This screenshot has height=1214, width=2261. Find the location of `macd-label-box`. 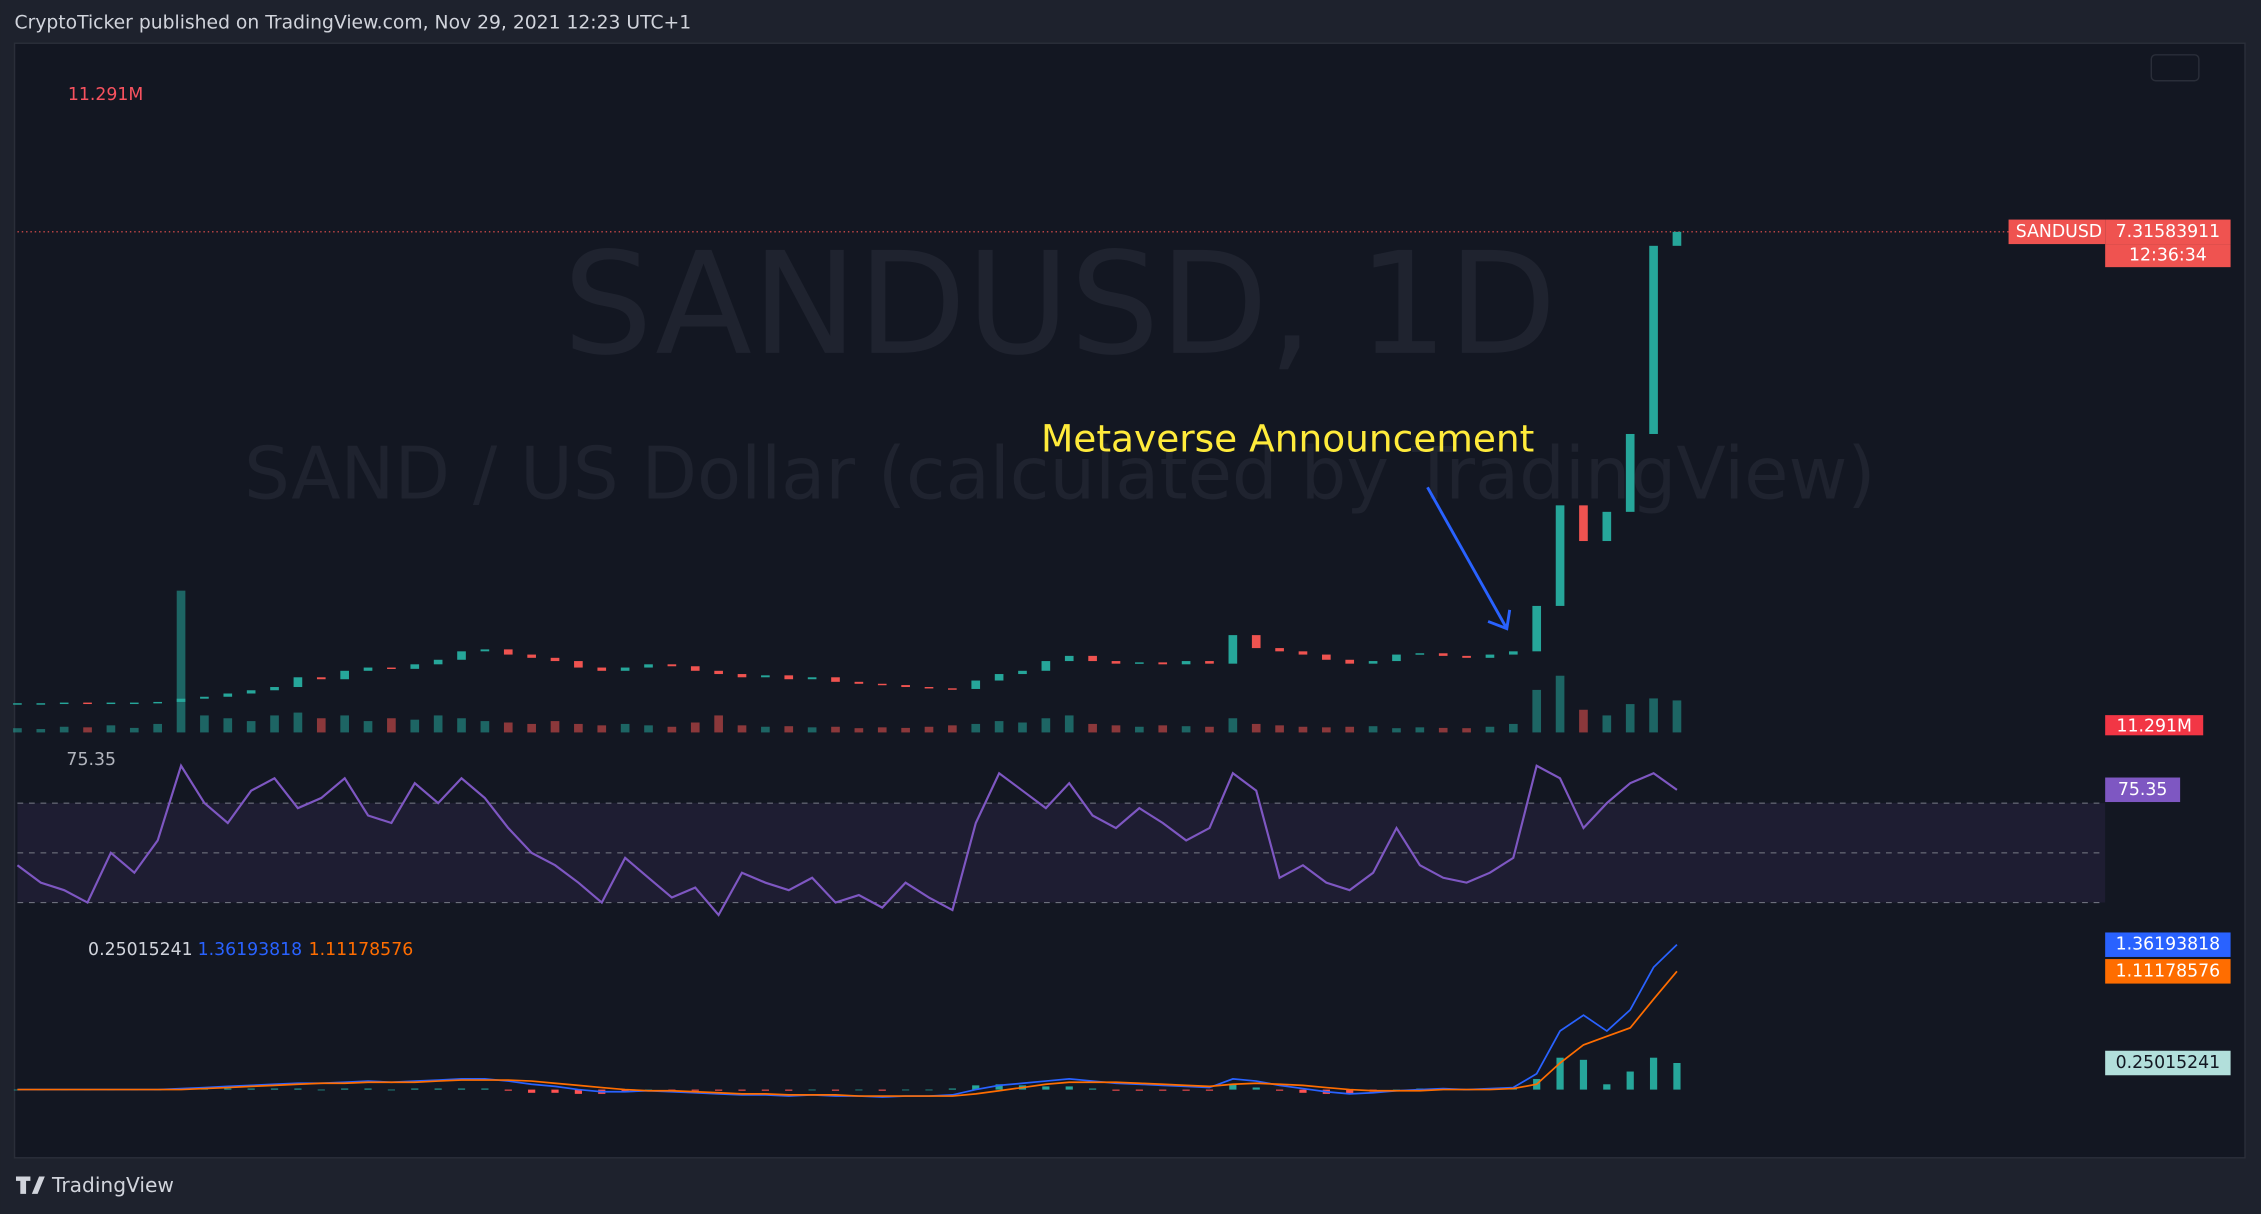

macd-label-box is located at coordinates (2168, 971).